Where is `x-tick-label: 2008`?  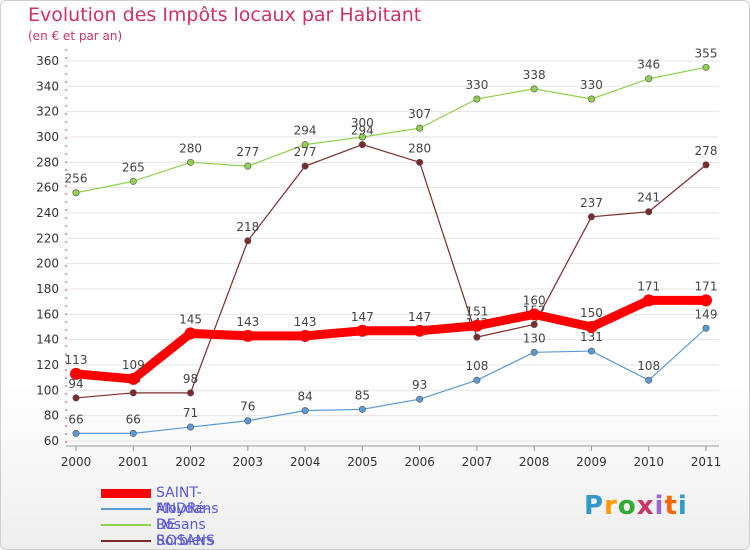 x-tick-label: 2008 is located at coordinates (534, 462).